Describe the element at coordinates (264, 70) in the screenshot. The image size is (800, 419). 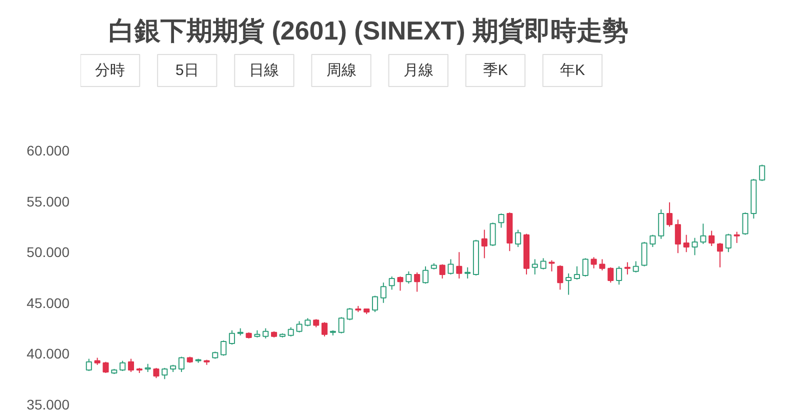
I see `text: 日線` at that location.